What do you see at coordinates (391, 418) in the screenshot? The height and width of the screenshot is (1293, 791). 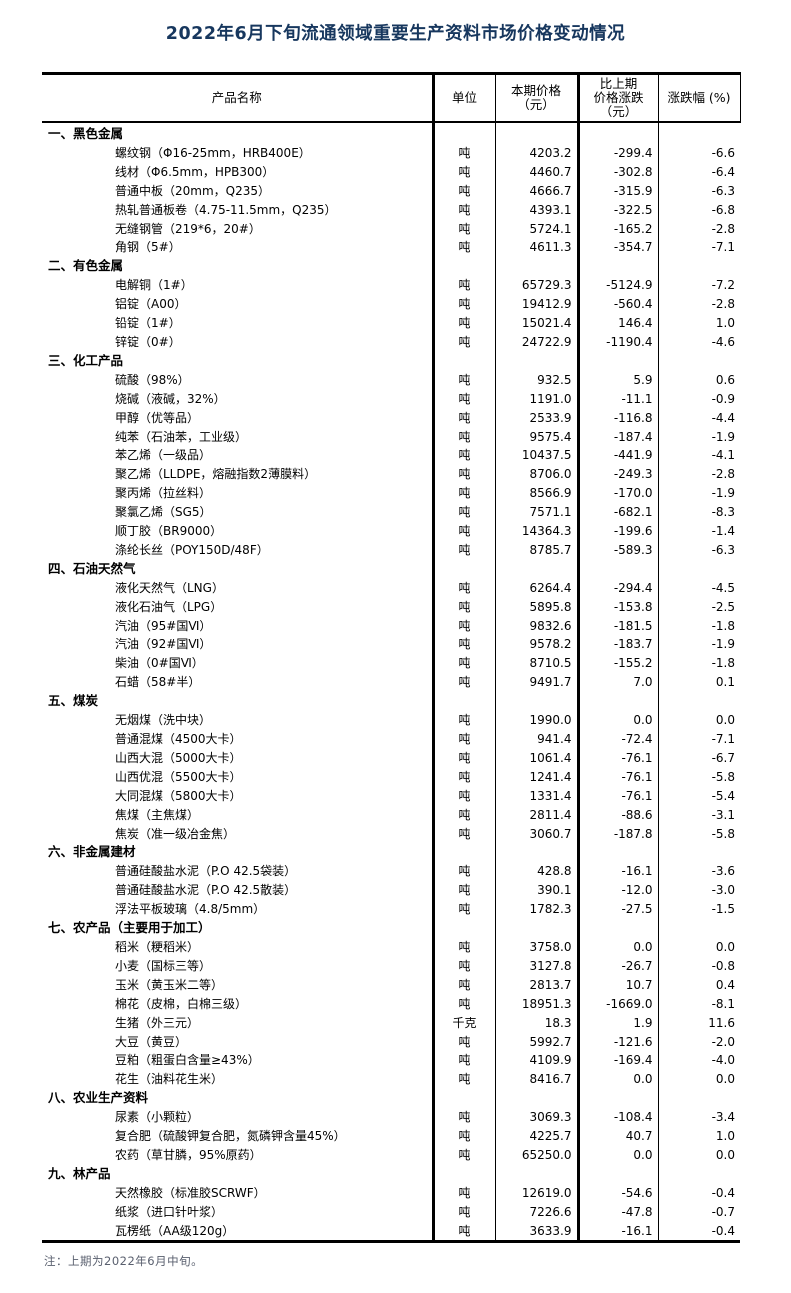 I see `table-row: 甲醇（优等品） 吨 2533.9 -116.8 -4.4` at bounding box center [391, 418].